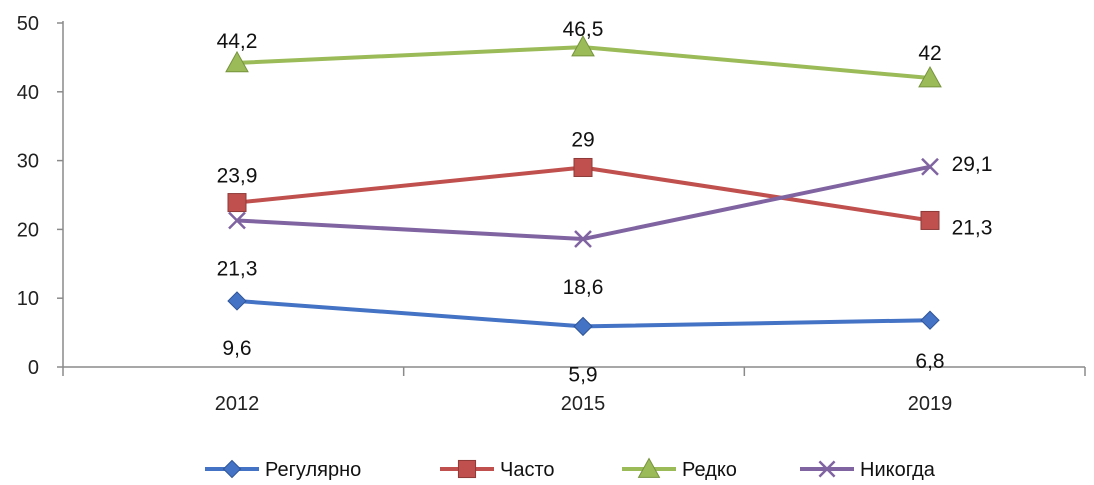  I want to click on legend-label: Часто, so click(527, 470).